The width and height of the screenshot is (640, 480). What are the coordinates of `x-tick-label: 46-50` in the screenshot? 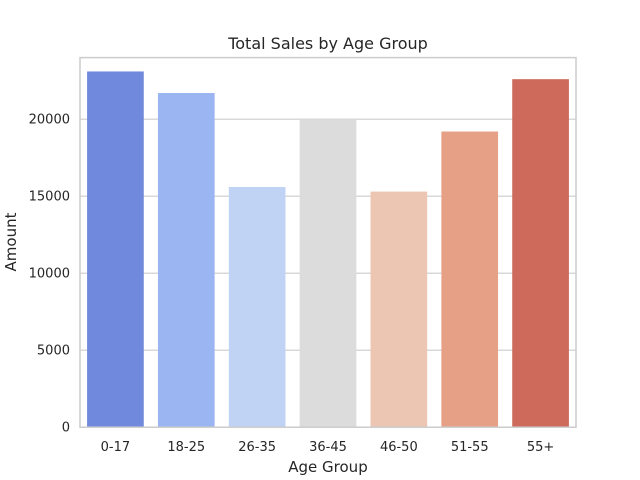 It's located at (399, 447).